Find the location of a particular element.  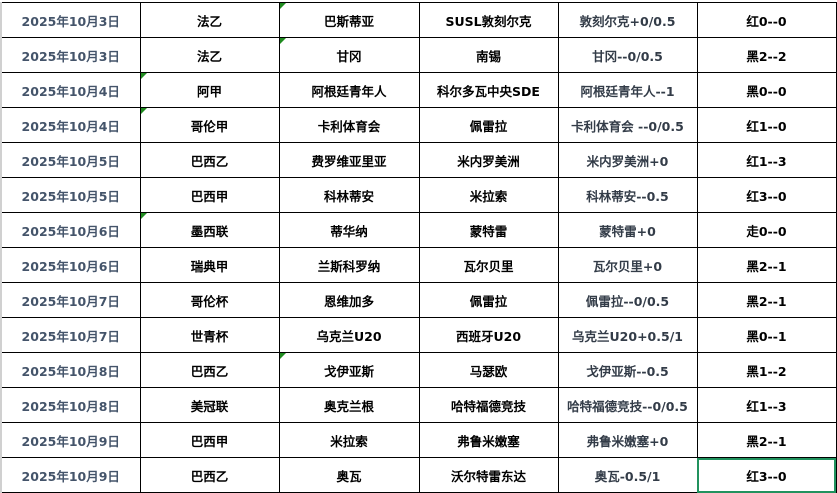

table-row: 2025年10月4日 哥伦甲 卡利体育会 佩雷拉 卡利体育会 --0/0.5 红1--0 is located at coordinates (418, 125).